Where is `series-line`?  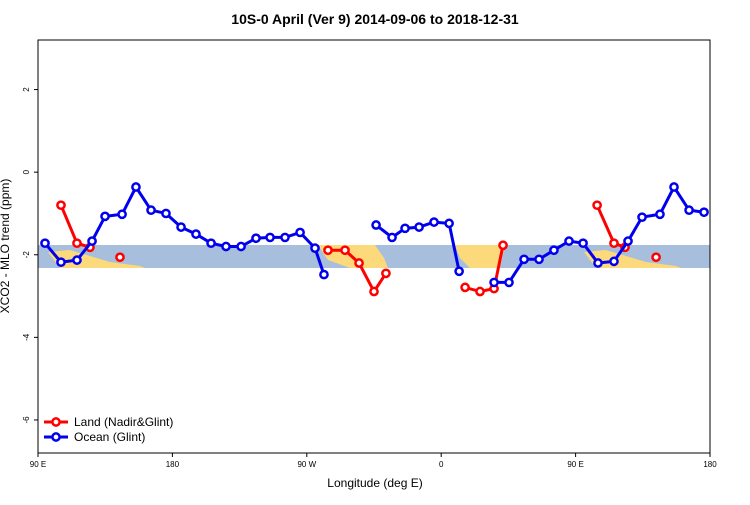 series-line is located at coordinates (484, 269).